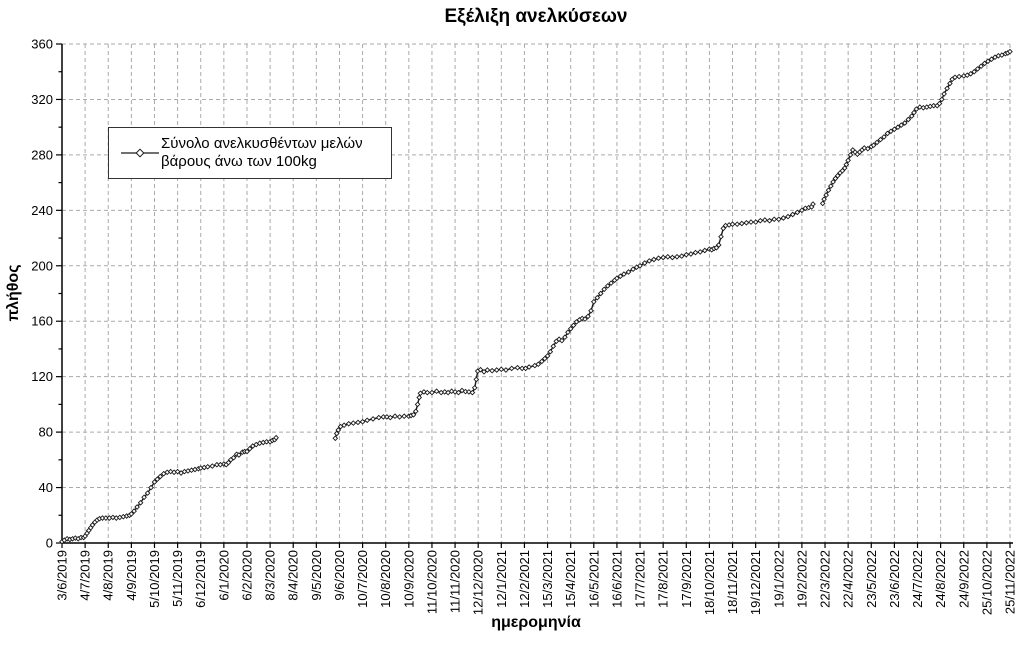 The height and width of the screenshot is (646, 1024). What do you see at coordinates (570, 579) in the screenshot?
I see `x-tick-label: 15/4/2021` at bounding box center [570, 579].